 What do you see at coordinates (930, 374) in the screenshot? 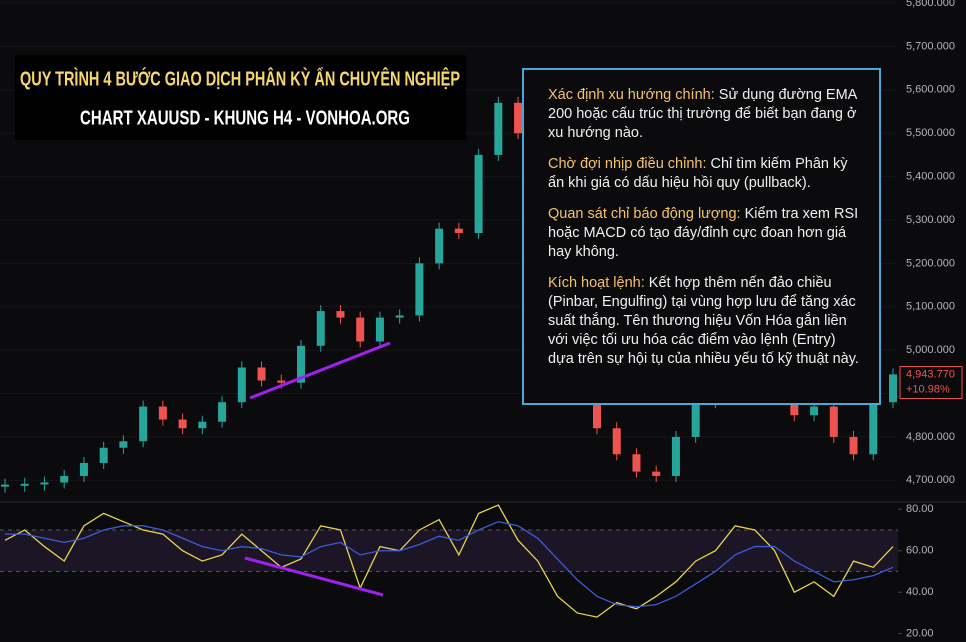
I see `price-tag-label: 4,943.770` at bounding box center [930, 374].